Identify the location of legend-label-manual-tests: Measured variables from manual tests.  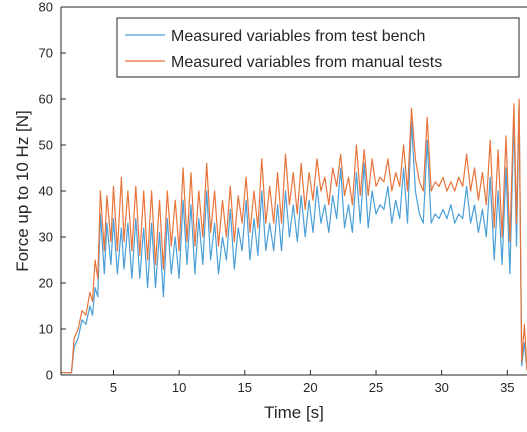
(306, 62).